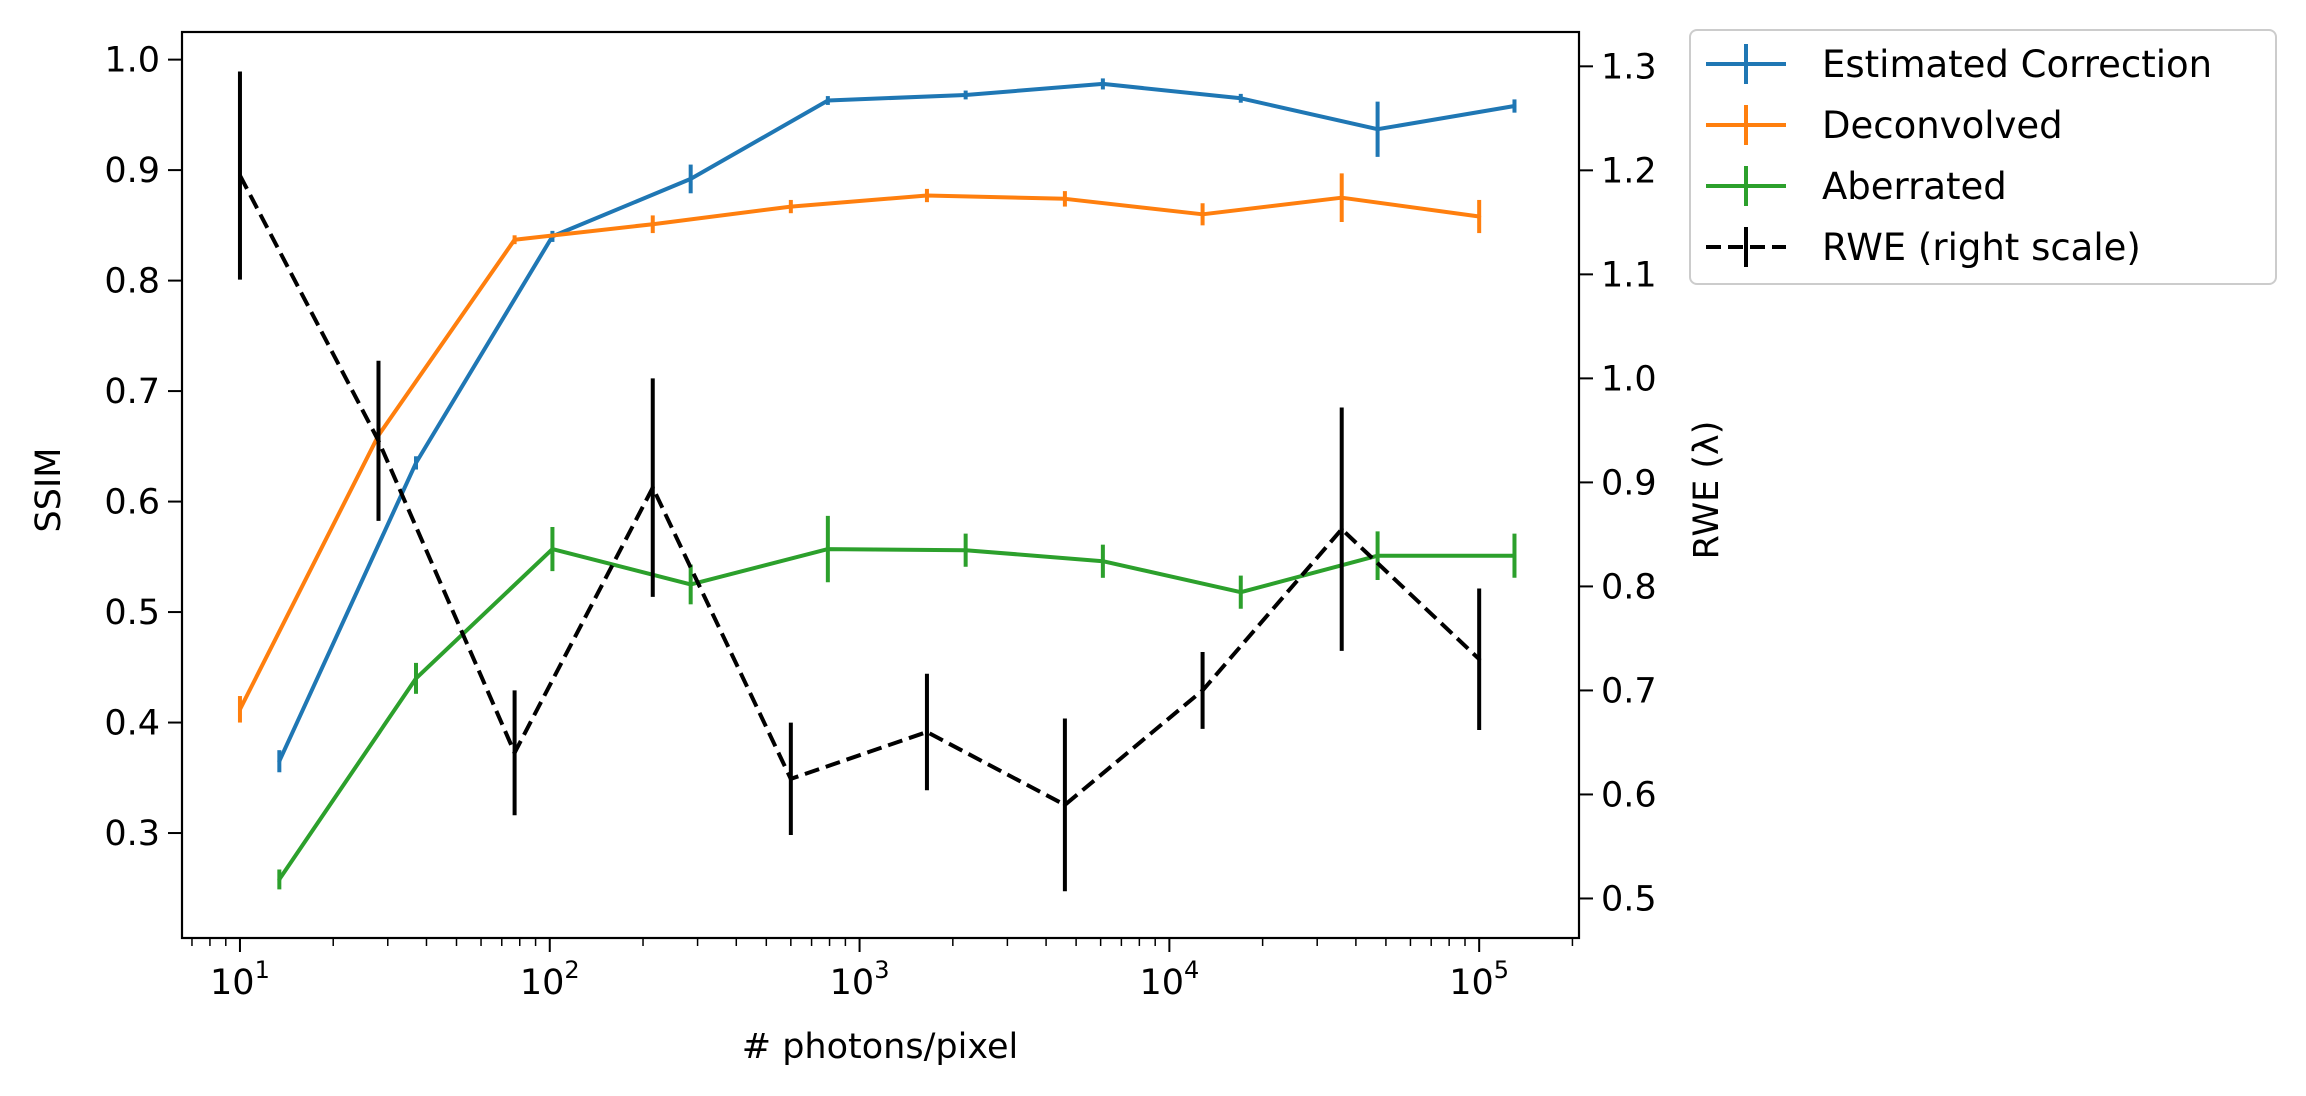 This screenshot has width=2306, height=1096. What do you see at coordinates (1629, 483) in the screenshot?
I see `y-right-tick-label: 0.9` at bounding box center [1629, 483].